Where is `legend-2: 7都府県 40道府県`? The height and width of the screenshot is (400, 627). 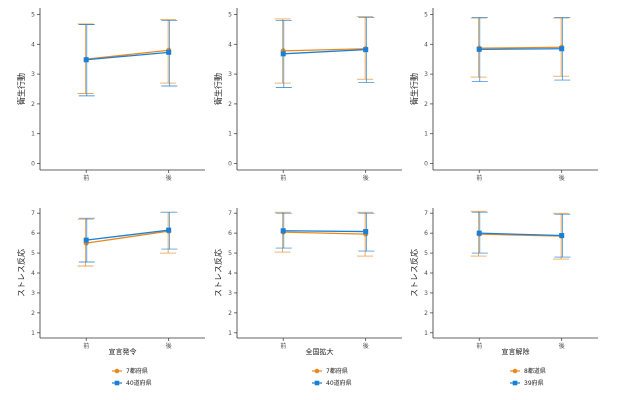
legend-2: 7都府県 40道府県 is located at coordinates (332, 377).